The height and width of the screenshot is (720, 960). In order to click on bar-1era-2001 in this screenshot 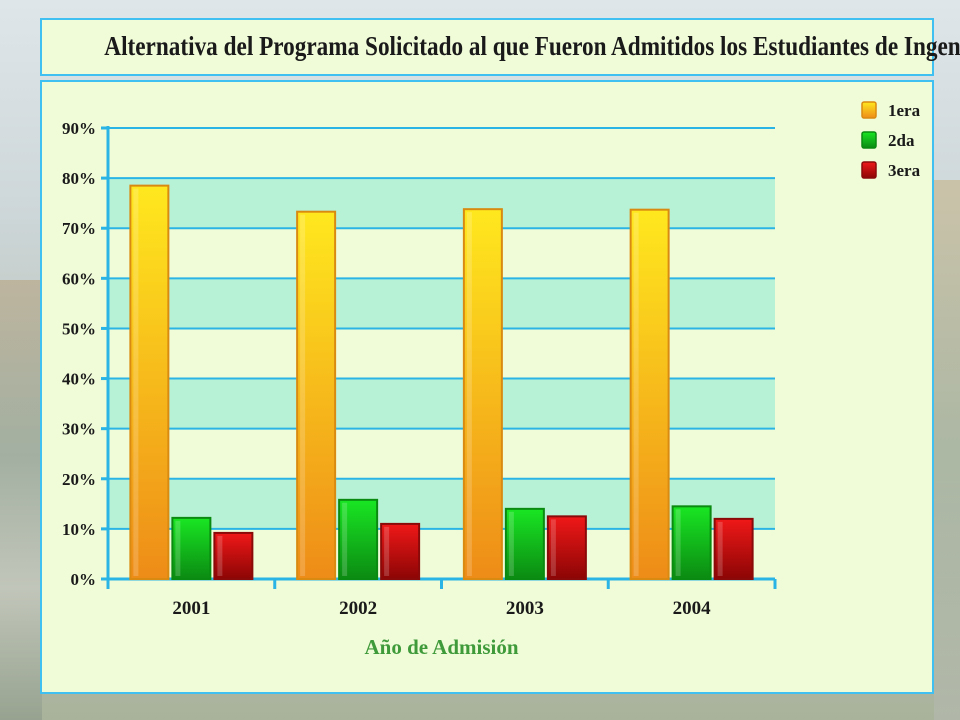, I will do `click(149, 382)`.